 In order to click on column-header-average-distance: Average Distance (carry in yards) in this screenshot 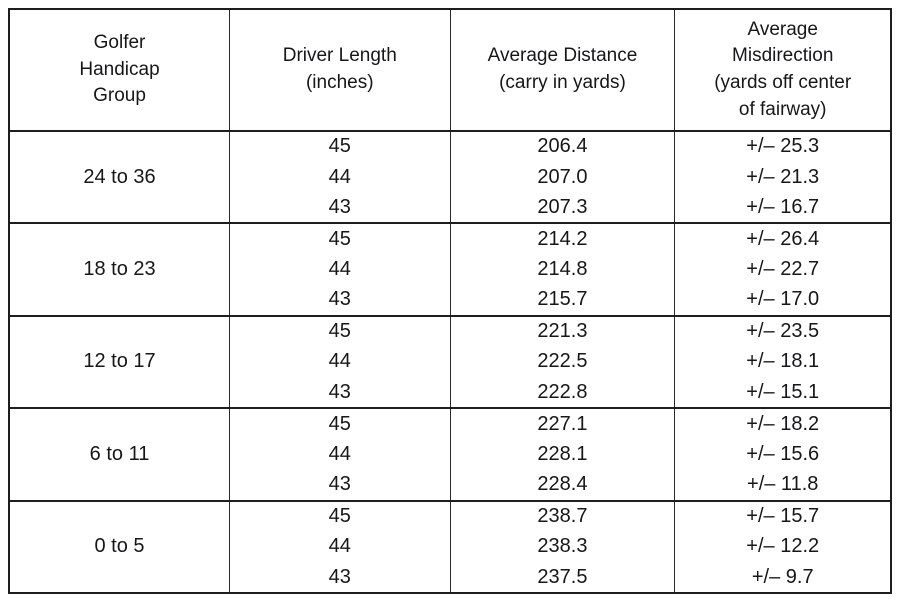, I will do `click(562, 70)`.